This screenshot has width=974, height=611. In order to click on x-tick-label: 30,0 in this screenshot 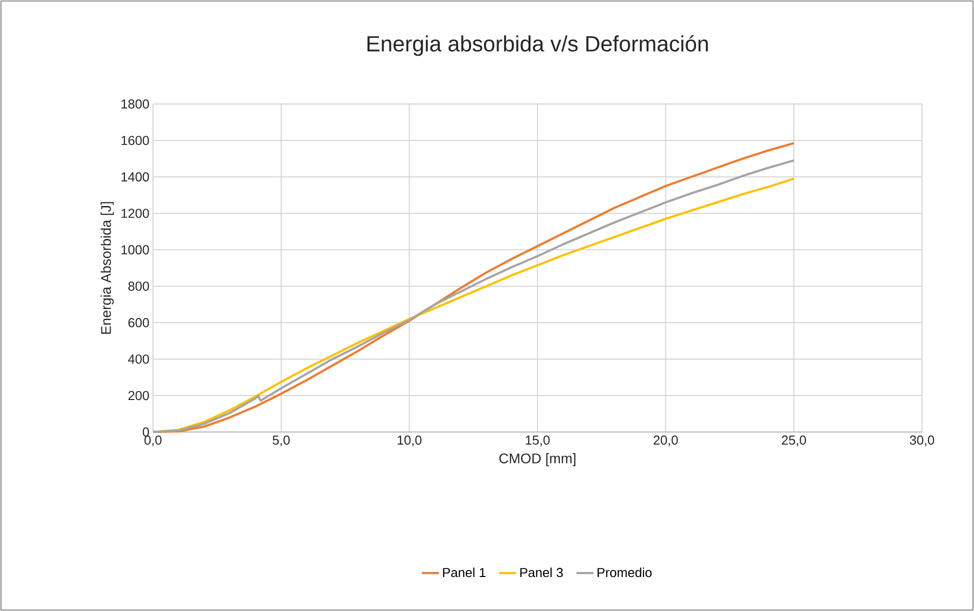, I will do `click(922, 441)`.